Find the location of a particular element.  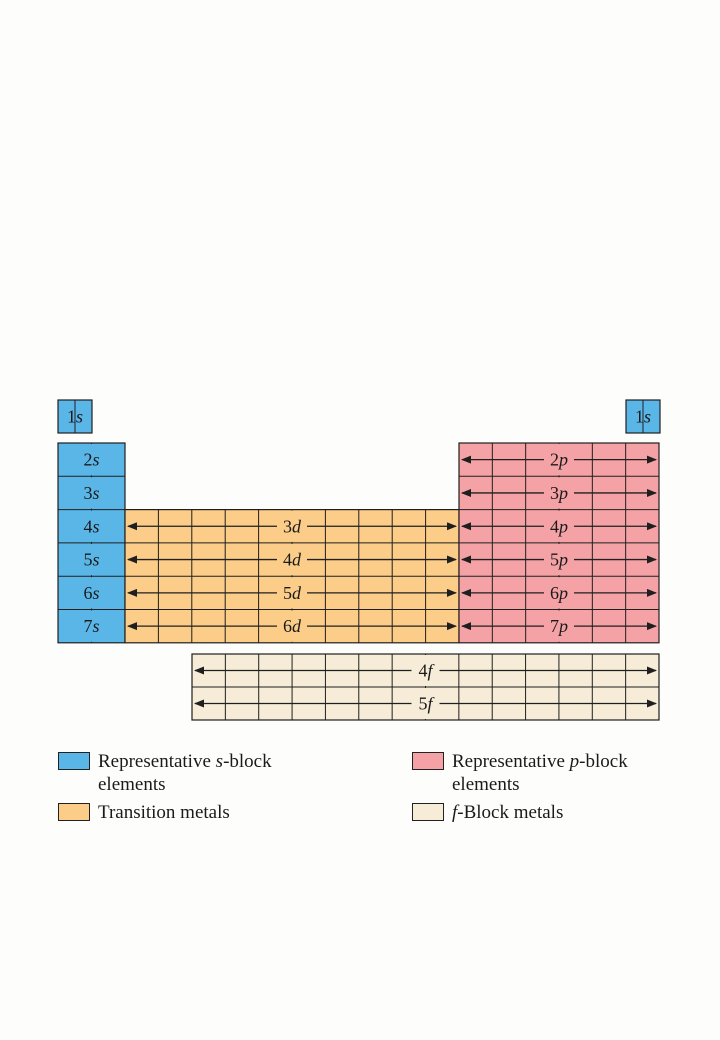

cell-1s-right-label: 1s is located at coordinates (643, 417).